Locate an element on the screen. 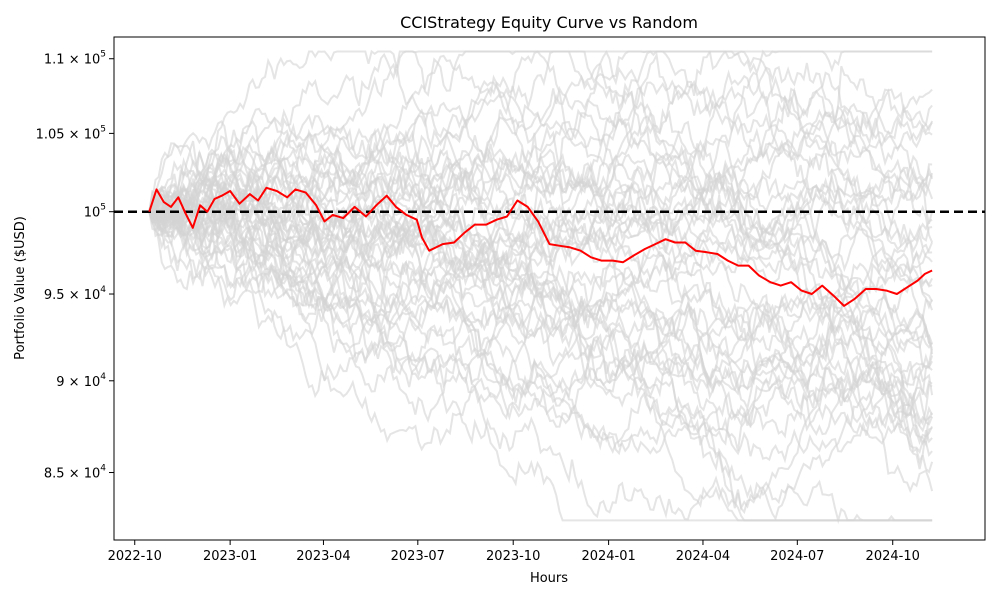 The width and height of the screenshot is (1000, 600). y-tick-label: 1.05 × 105 is located at coordinates (71, 133).